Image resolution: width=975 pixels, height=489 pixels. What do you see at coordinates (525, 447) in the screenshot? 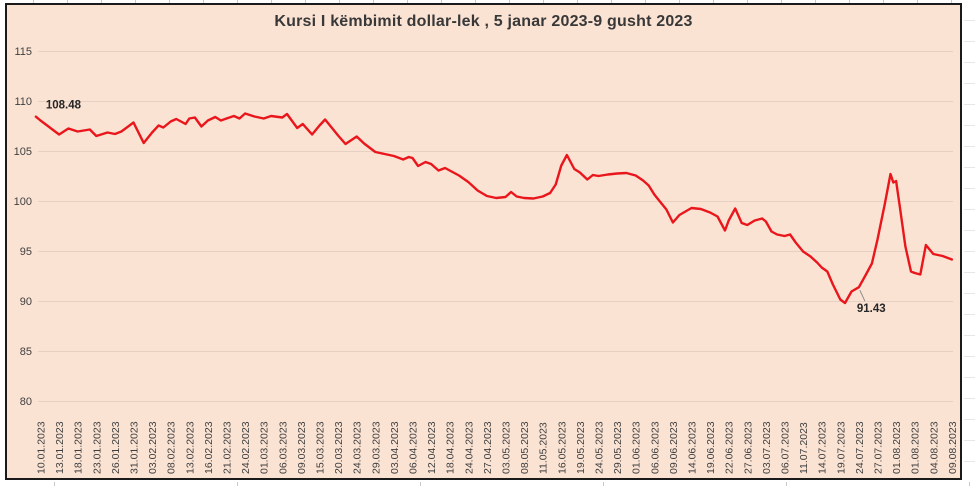
I see `x-axis-tick-label: 08.05.2023` at bounding box center [525, 447].